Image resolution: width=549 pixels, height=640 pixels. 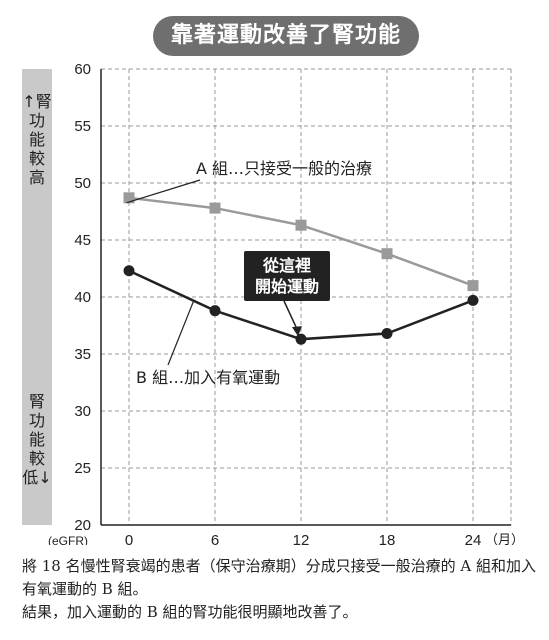 What do you see at coordinates (286, 36) in the screenshot?
I see `chart-title: 靠著運動改善了腎功能` at bounding box center [286, 36].